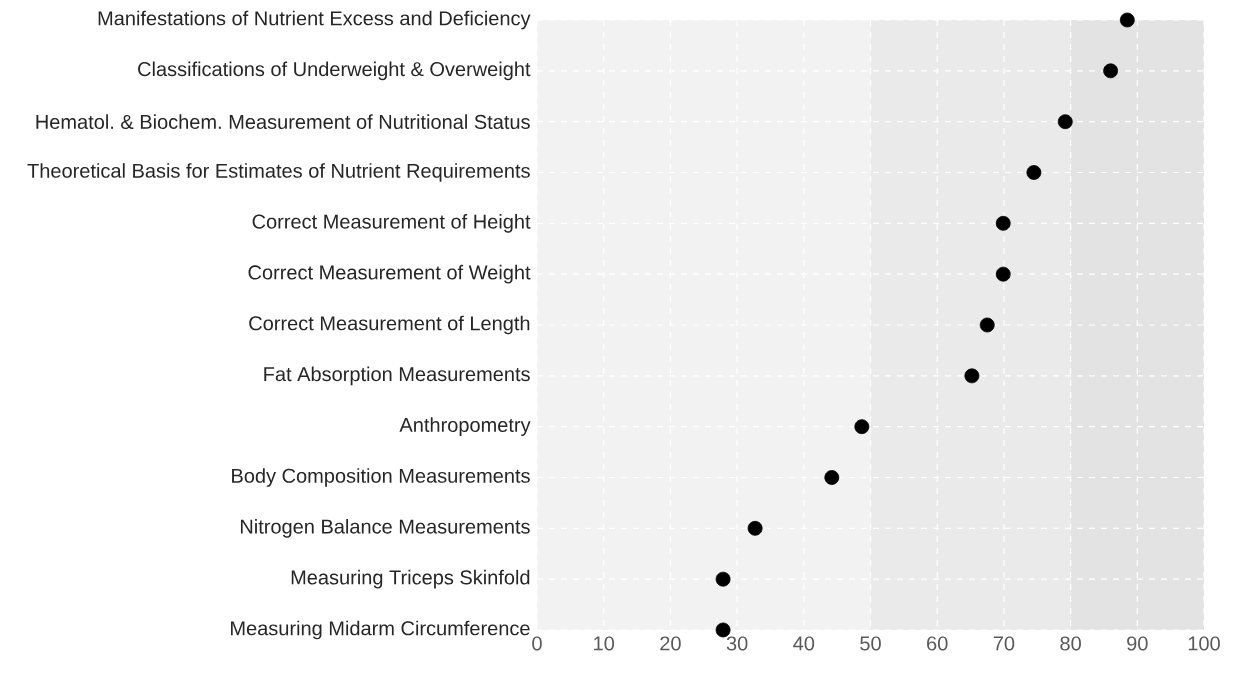  I want to click on y-tick-label: Theoretical Basis for Estimates of Nutrient Requirements, so click(278, 172).